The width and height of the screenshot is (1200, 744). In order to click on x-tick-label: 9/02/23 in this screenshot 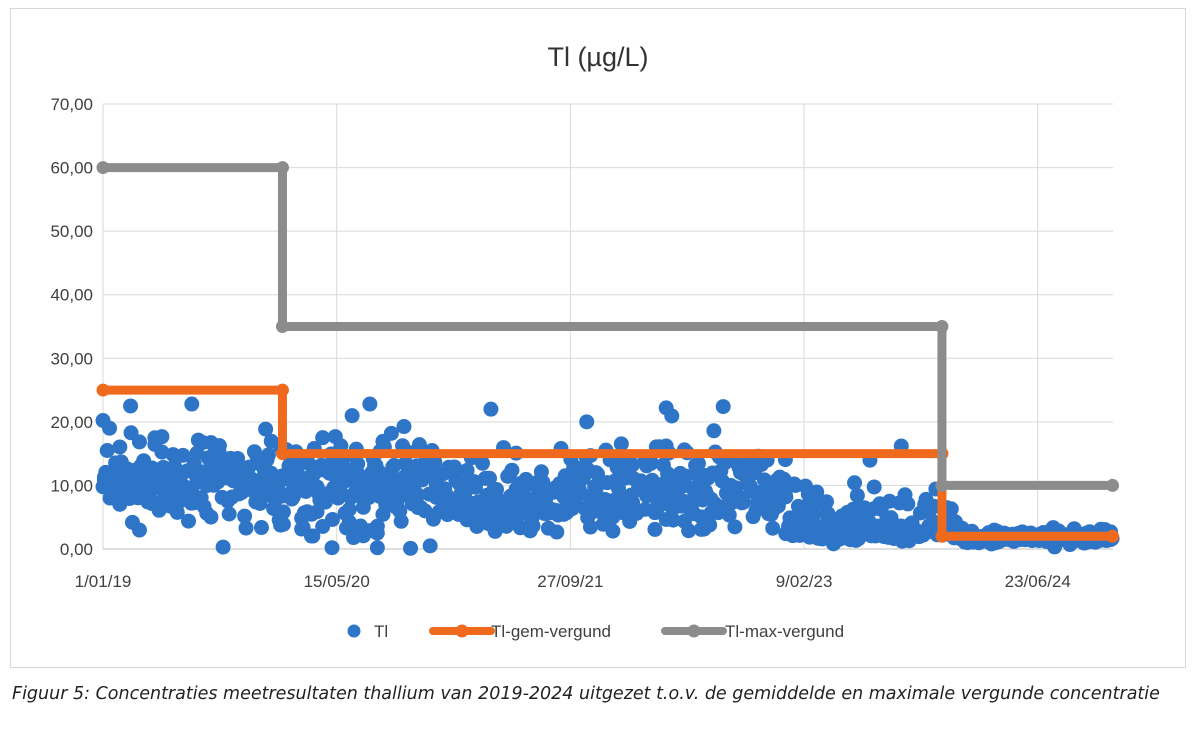, I will do `click(804, 581)`.